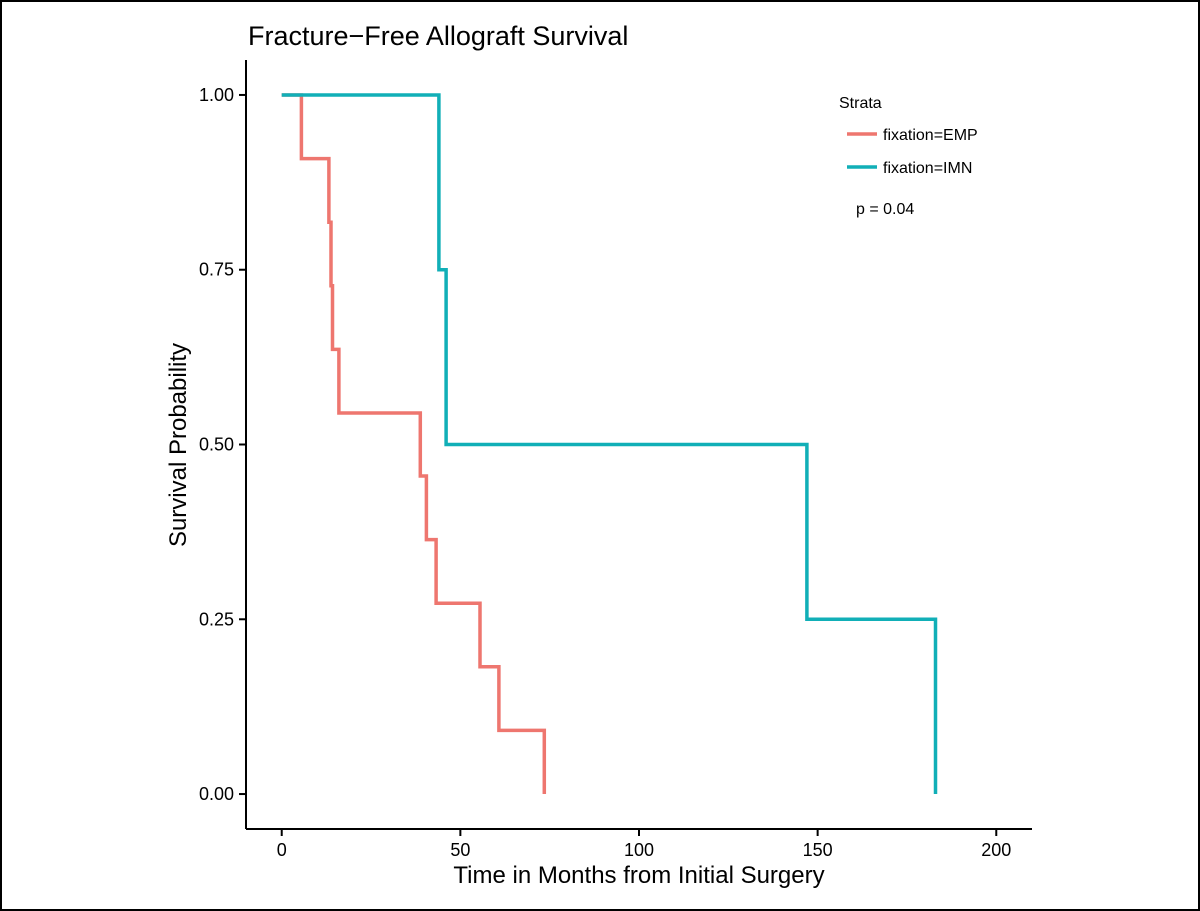  What do you see at coordinates (996, 850) in the screenshot?
I see `x-tick-label: 200` at bounding box center [996, 850].